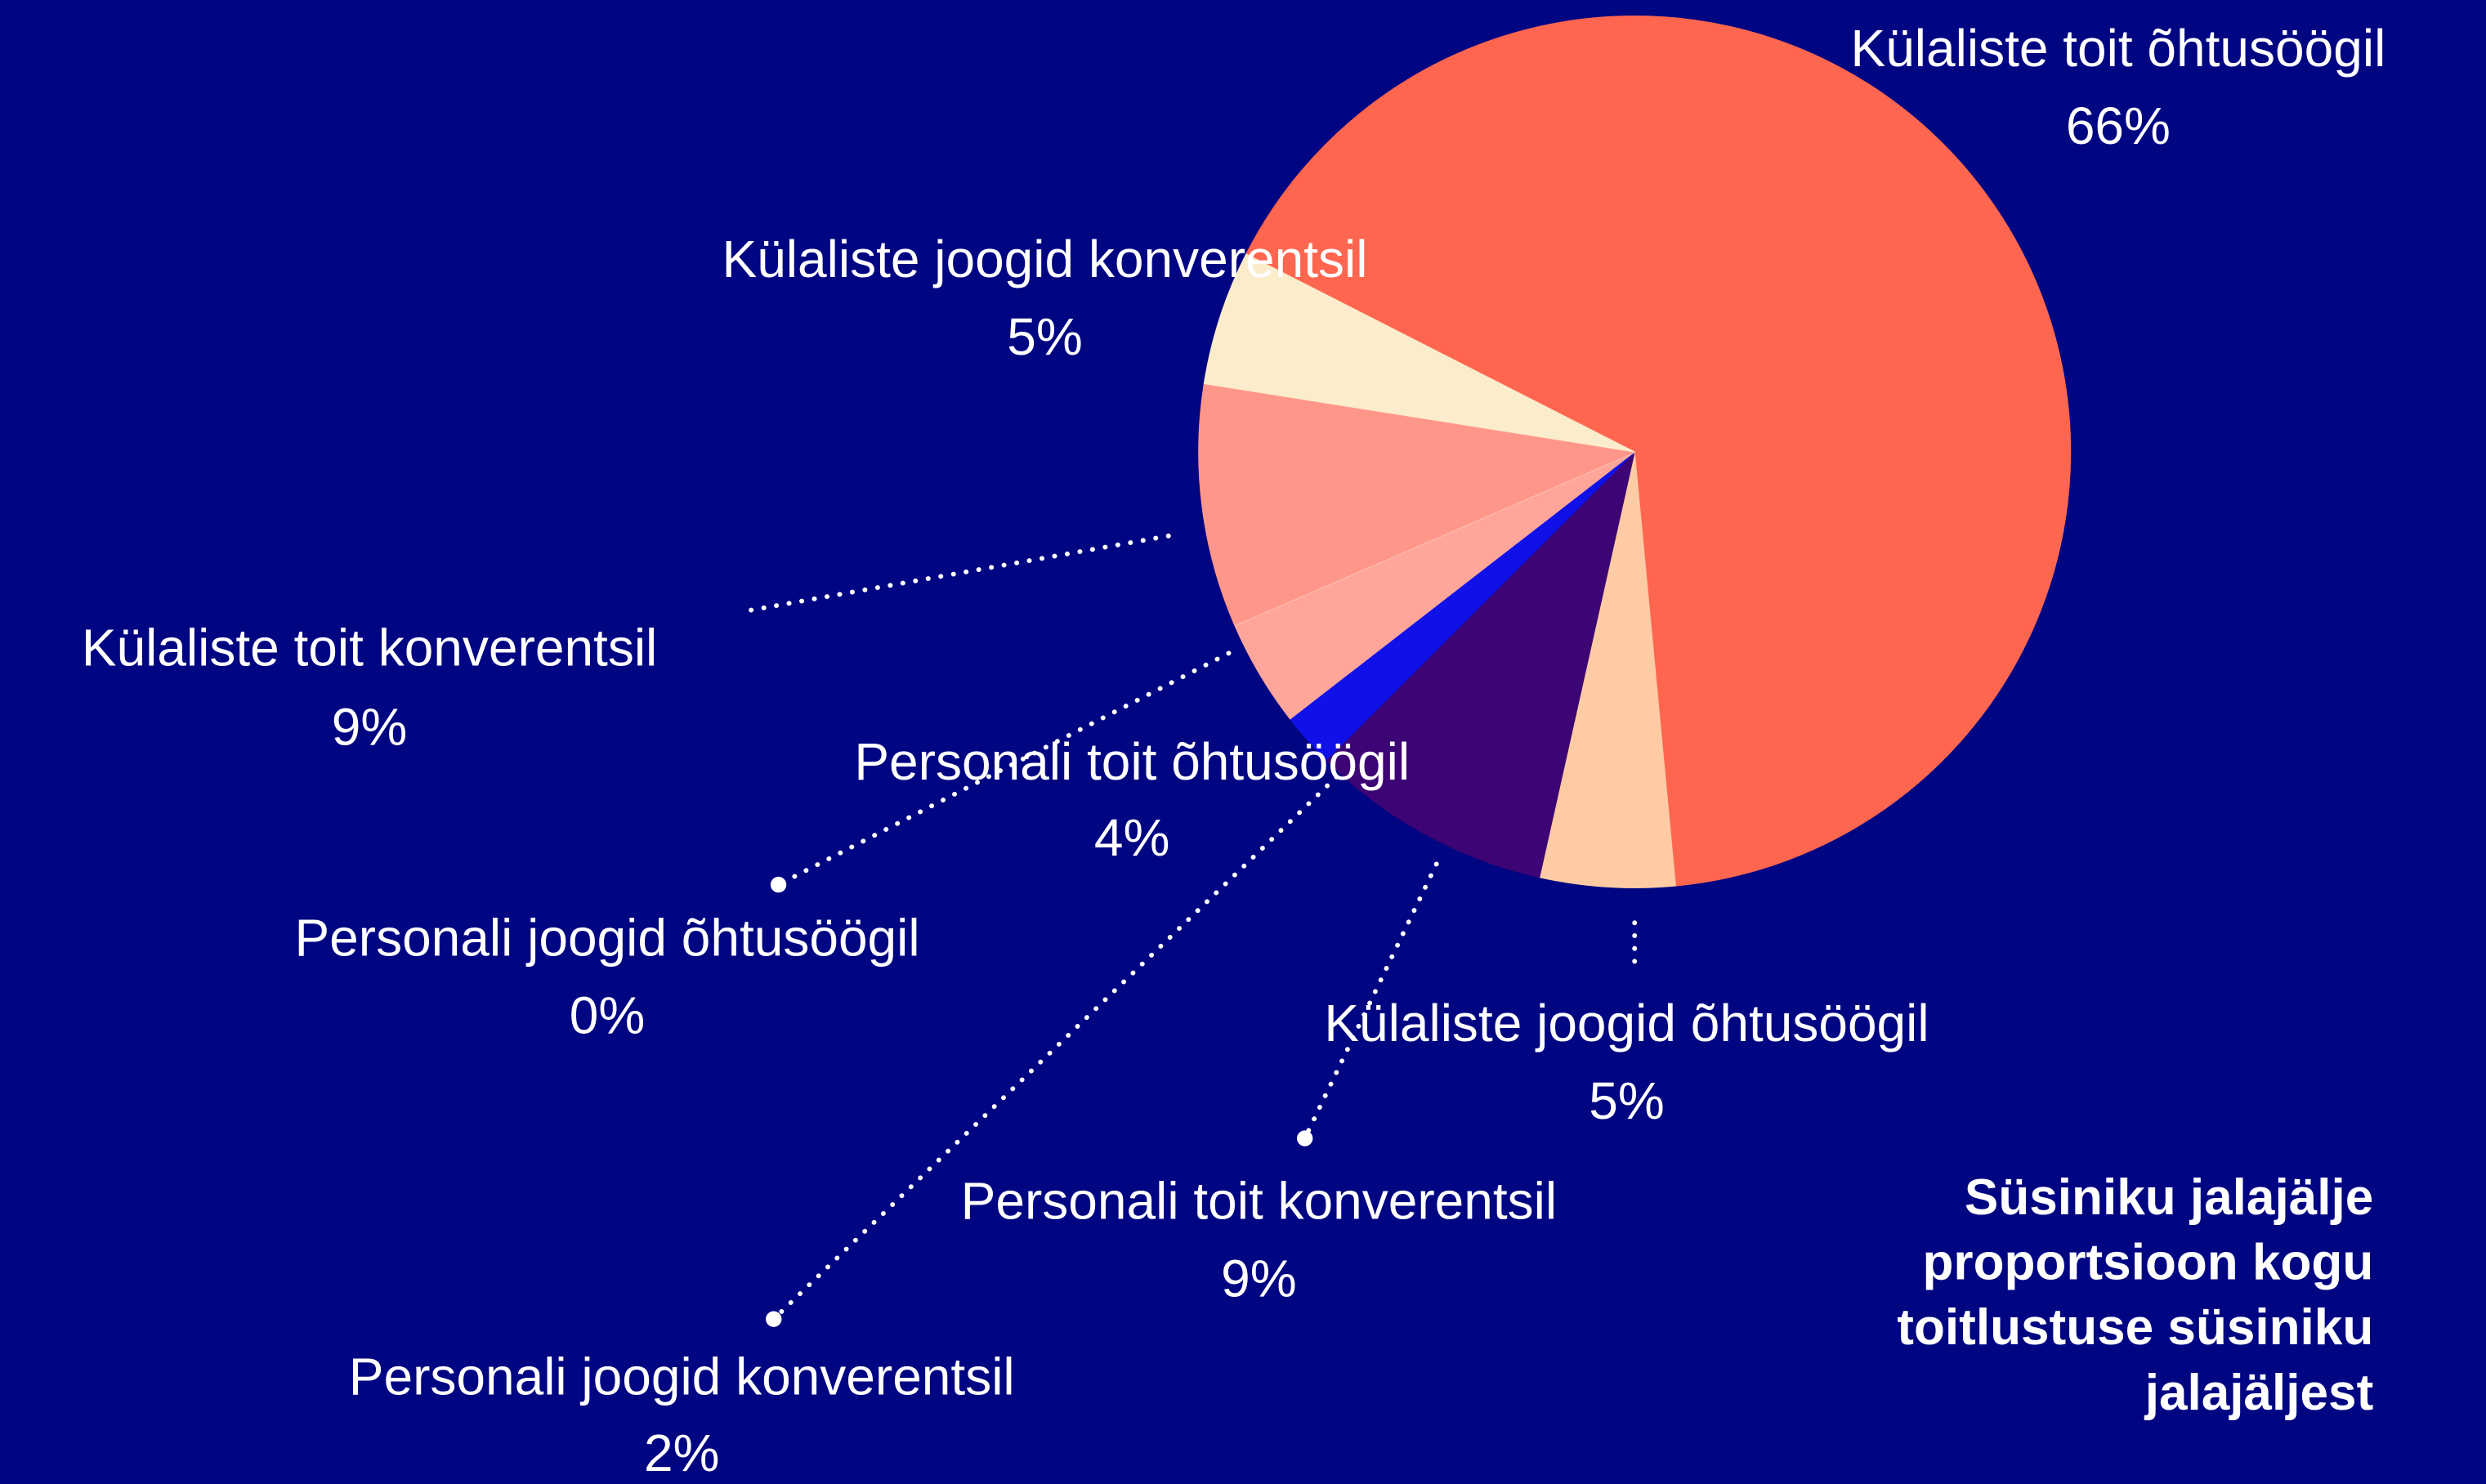  Describe the element at coordinates (370, 647) in the screenshot. I see `slice-label: Külaliste toit konverentsil` at that location.